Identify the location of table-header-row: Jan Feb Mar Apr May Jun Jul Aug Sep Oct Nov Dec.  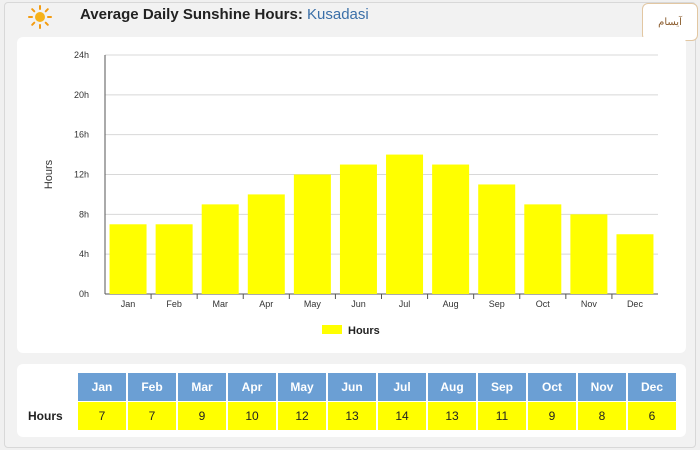
(378, 387).